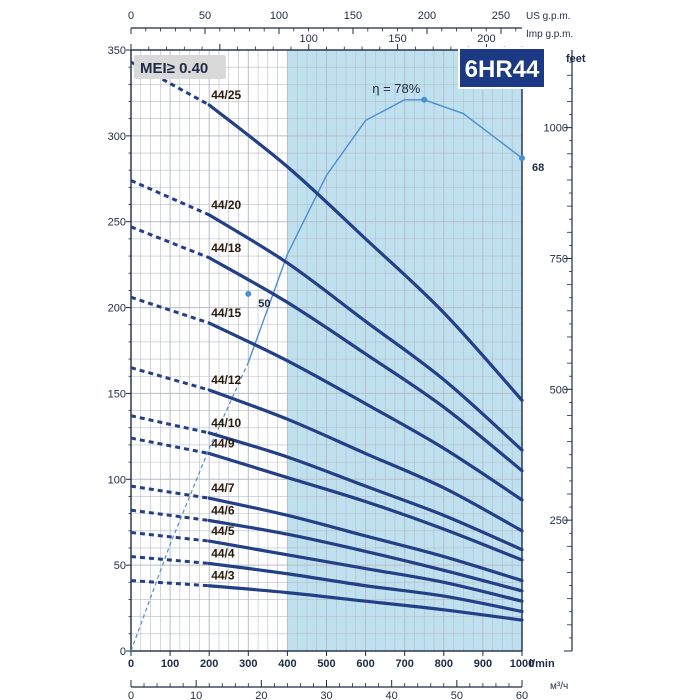 The height and width of the screenshot is (700, 700). Describe the element at coordinates (189, 507) in the screenshot. I see `efficiency-line-dashed` at that location.